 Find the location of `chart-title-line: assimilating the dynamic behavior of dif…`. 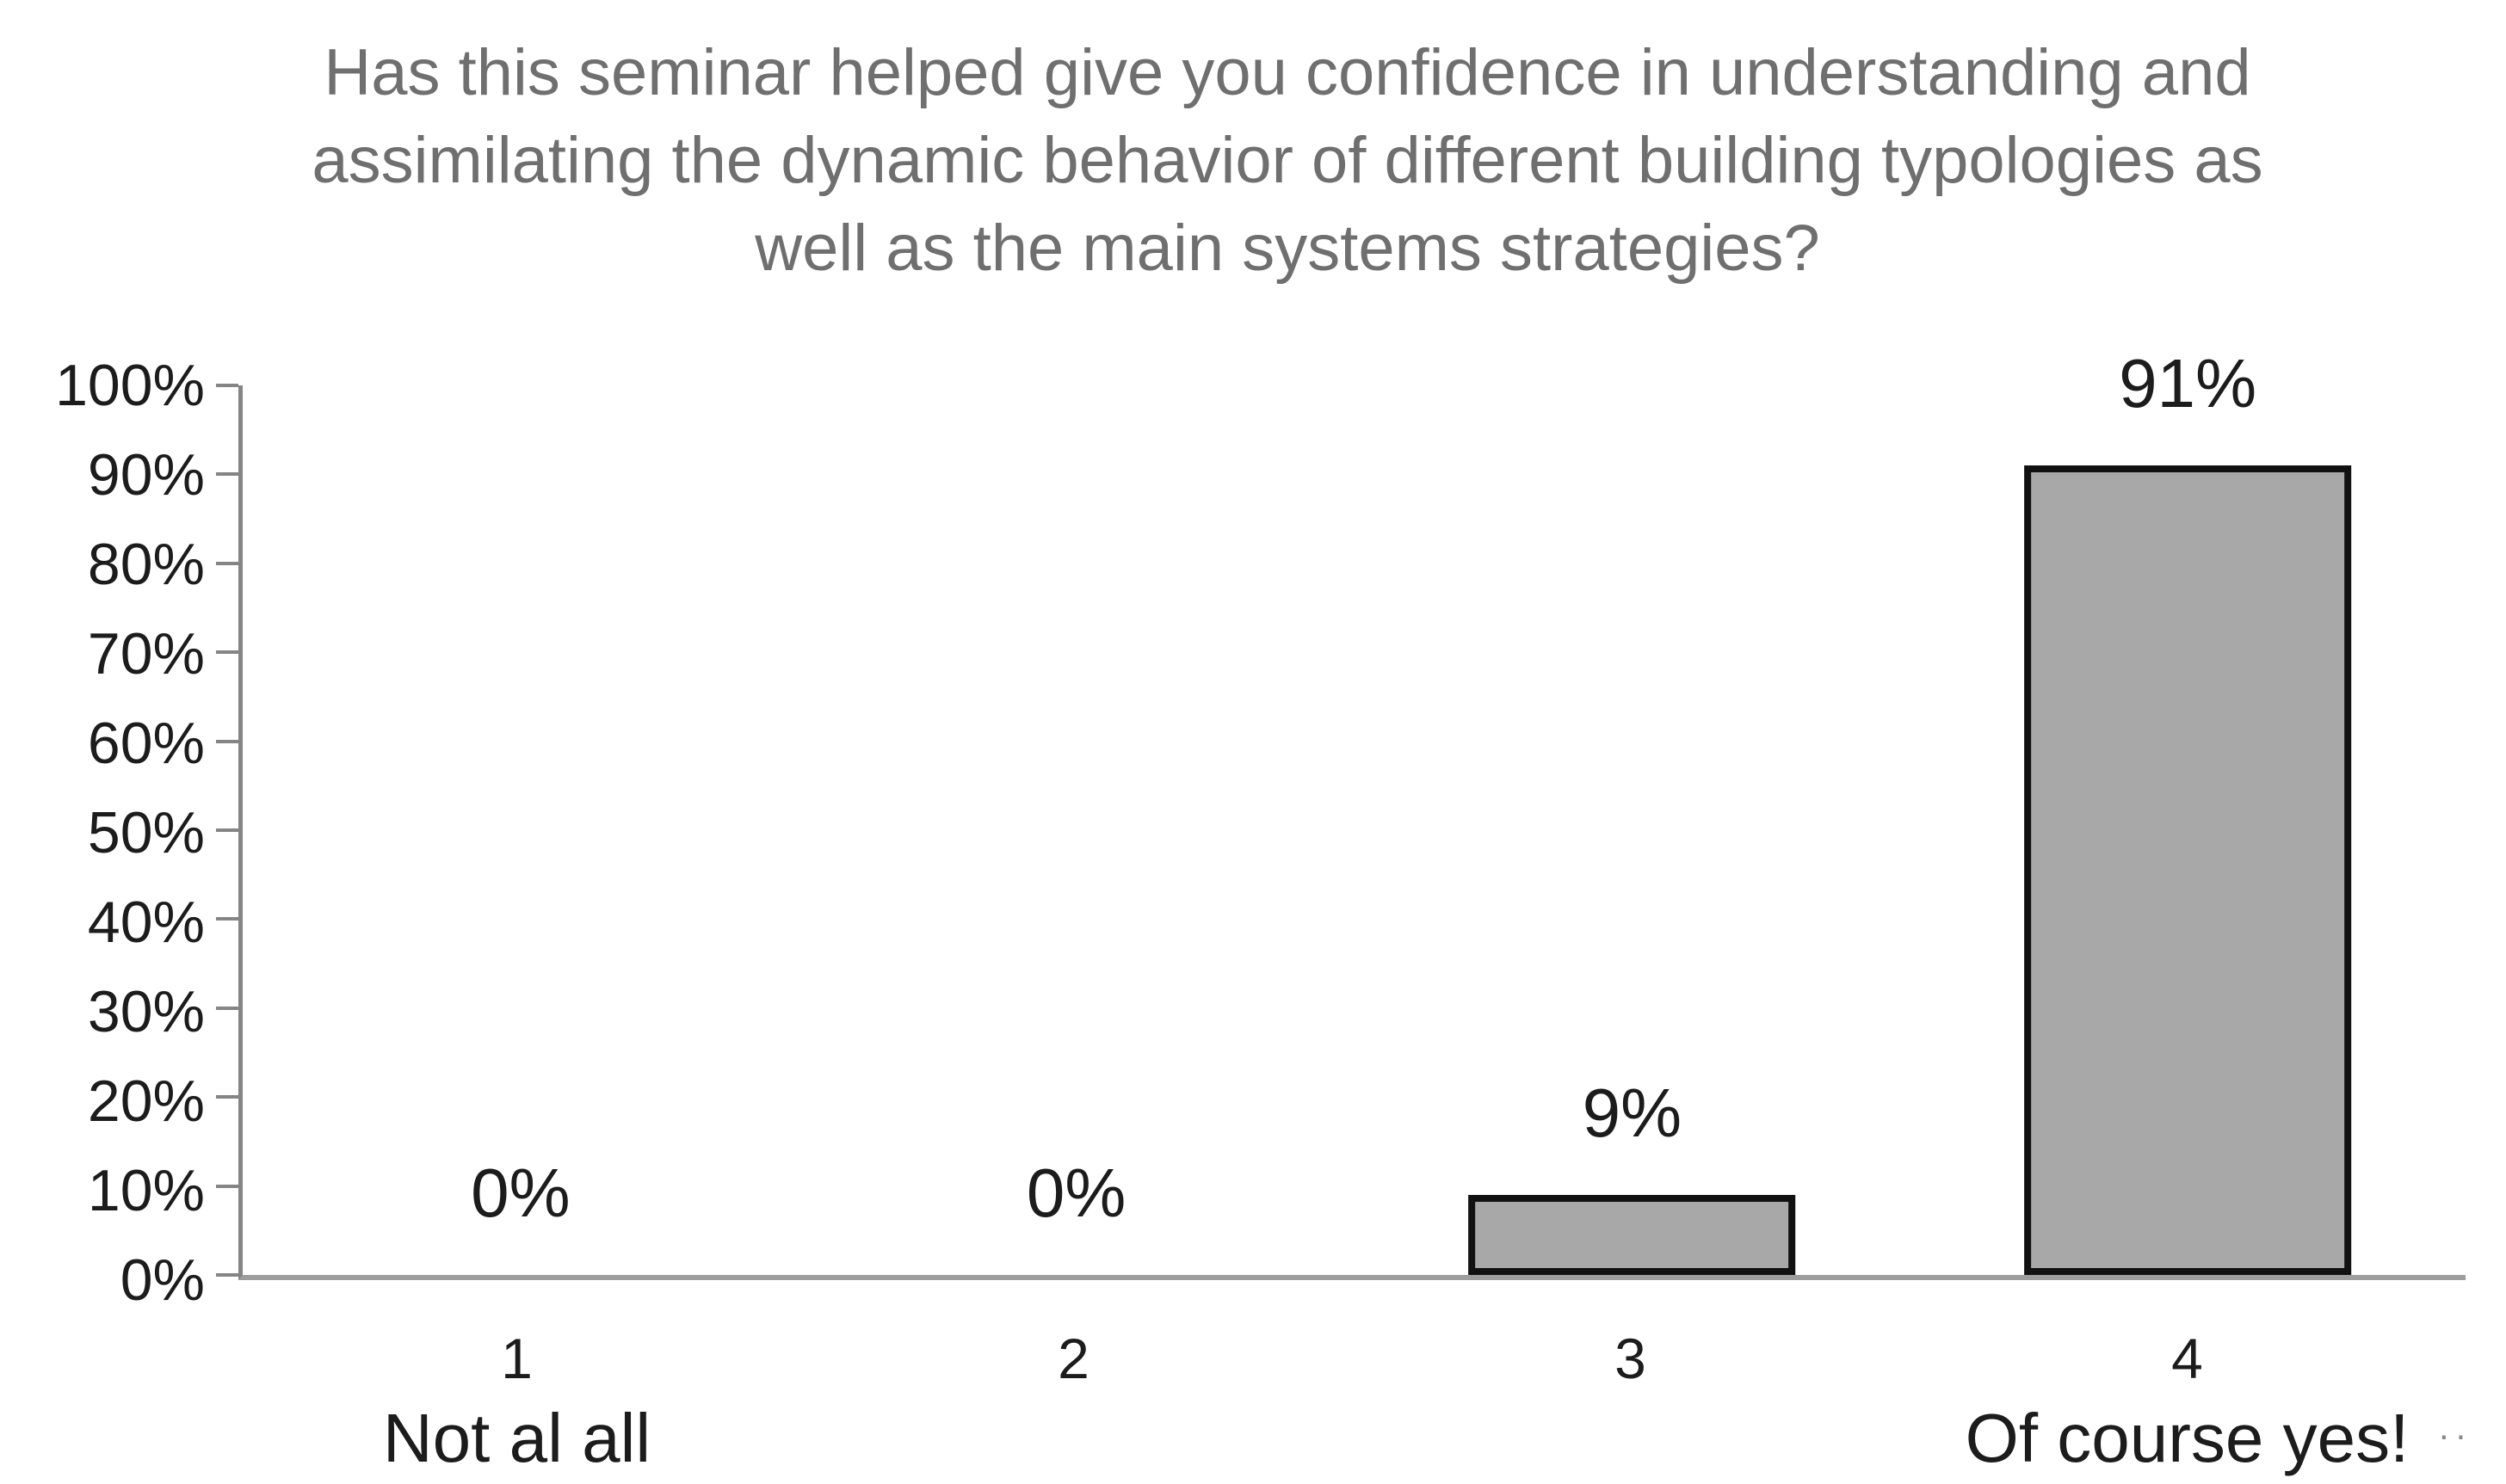

chart-title-line: assimilating the dynamic behavior of dif… is located at coordinates (1287, 160).